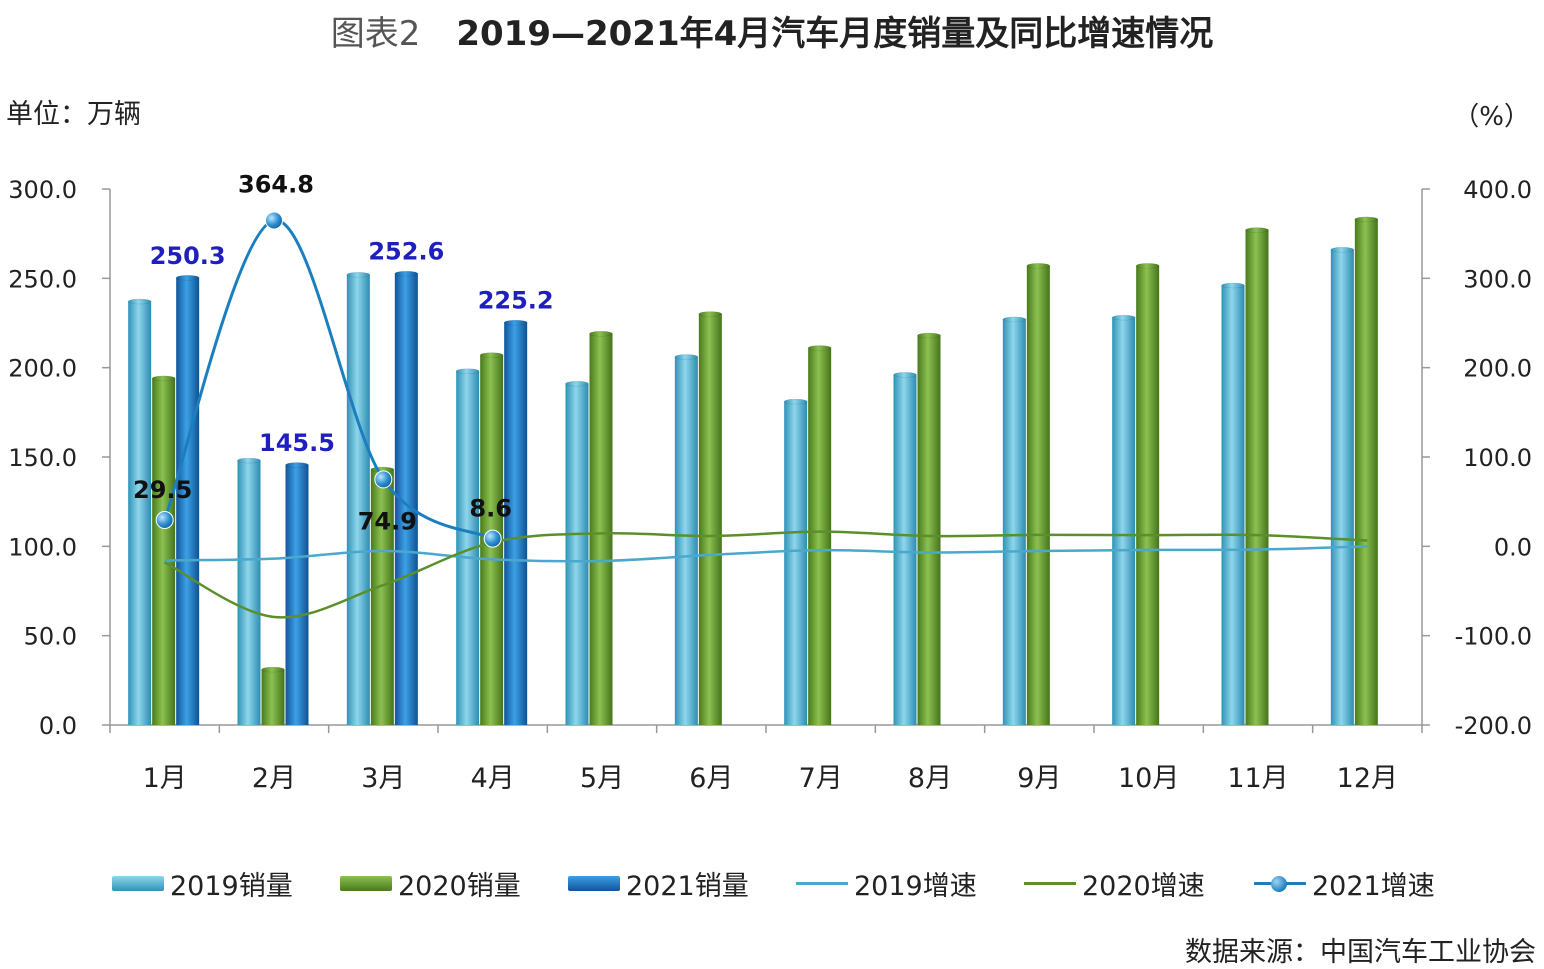 The width and height of the screenshot is (1544, 969). Describe the element at coordinates (459, 886) in the screenshot. I see `legend-label-2020-sales: 2020销量` at that location.